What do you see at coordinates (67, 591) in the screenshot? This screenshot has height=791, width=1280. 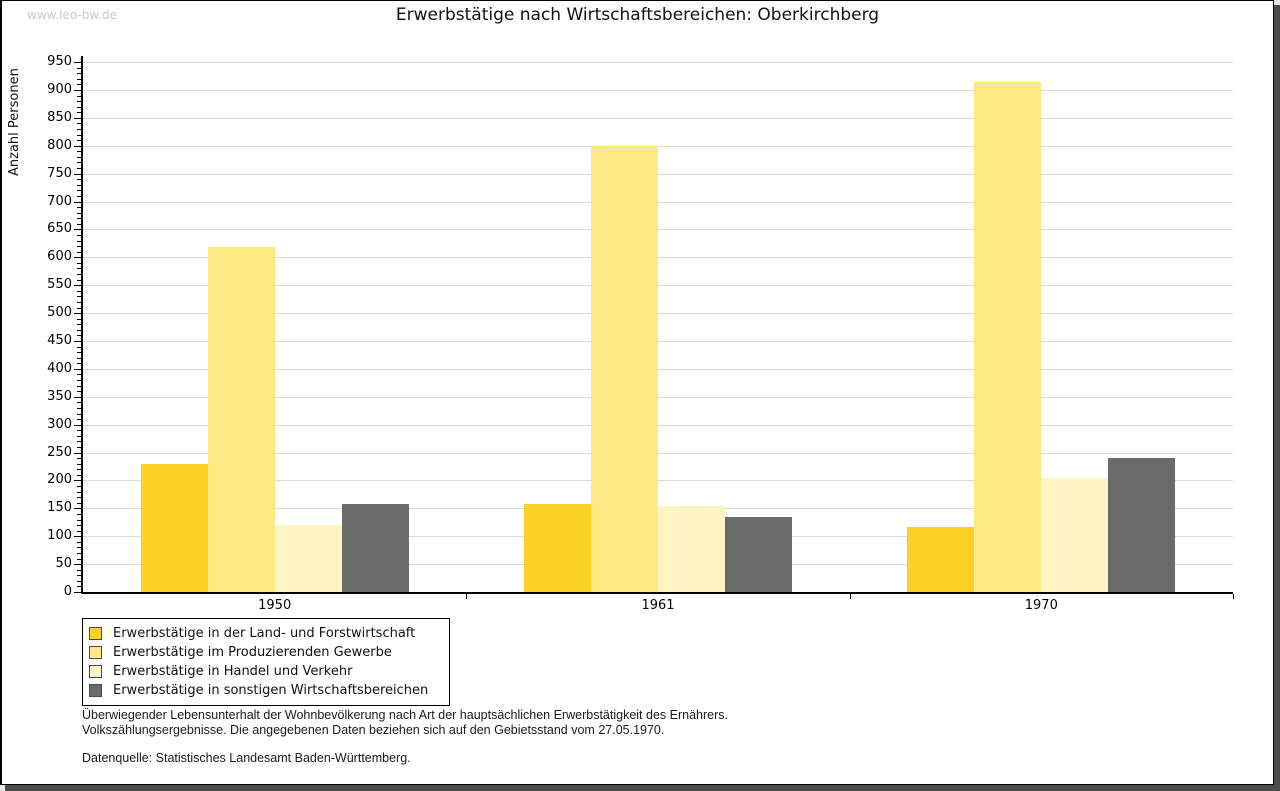 I see `y-tick-label: 0` at bounding box center [67, 591].